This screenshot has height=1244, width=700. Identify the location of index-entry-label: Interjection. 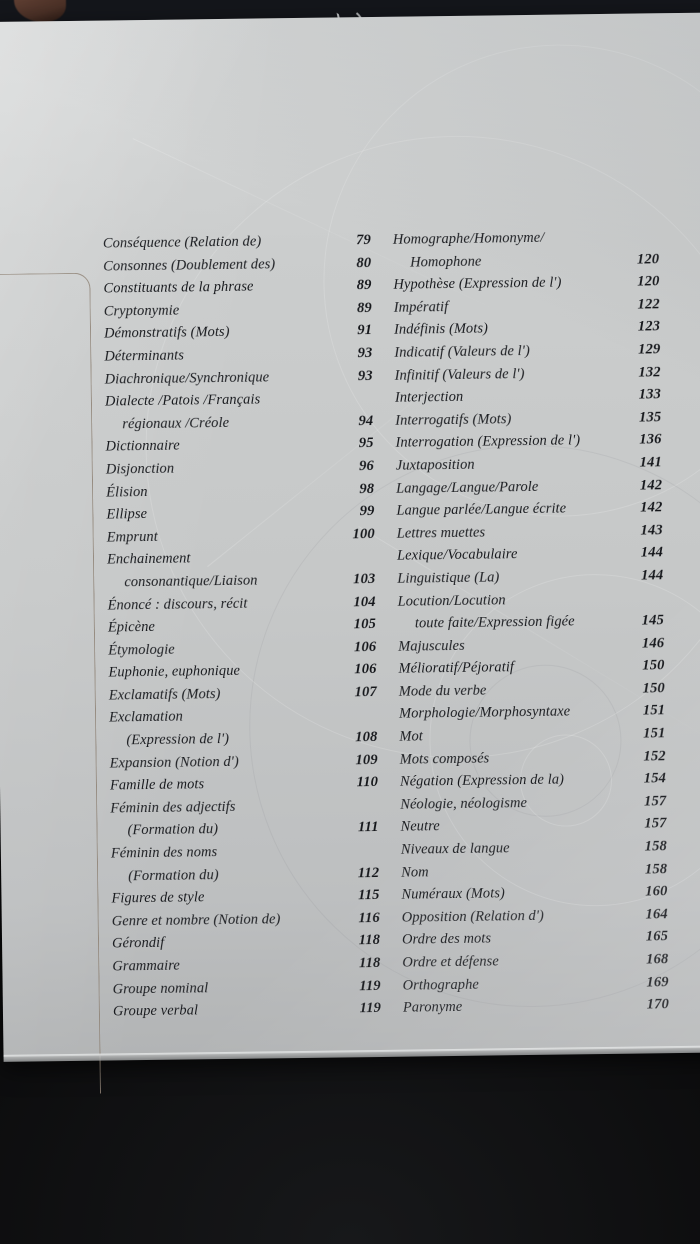
(429, 397).